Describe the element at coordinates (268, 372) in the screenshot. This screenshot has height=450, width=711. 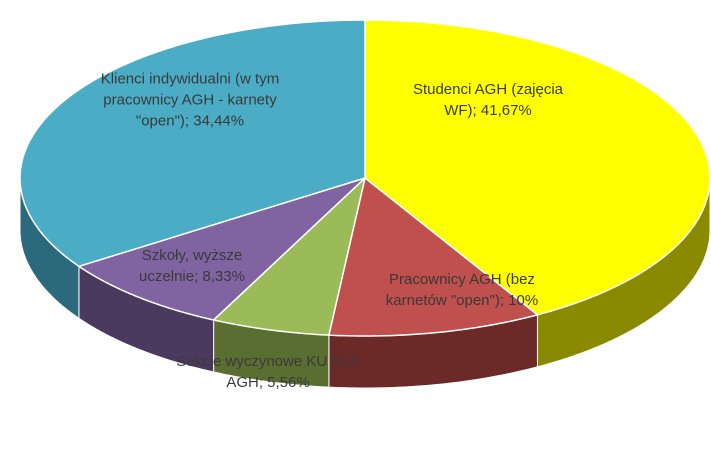
I see `data-label: Sekcje wyczynowe KU AZS AGH; 5,56%` at that location.